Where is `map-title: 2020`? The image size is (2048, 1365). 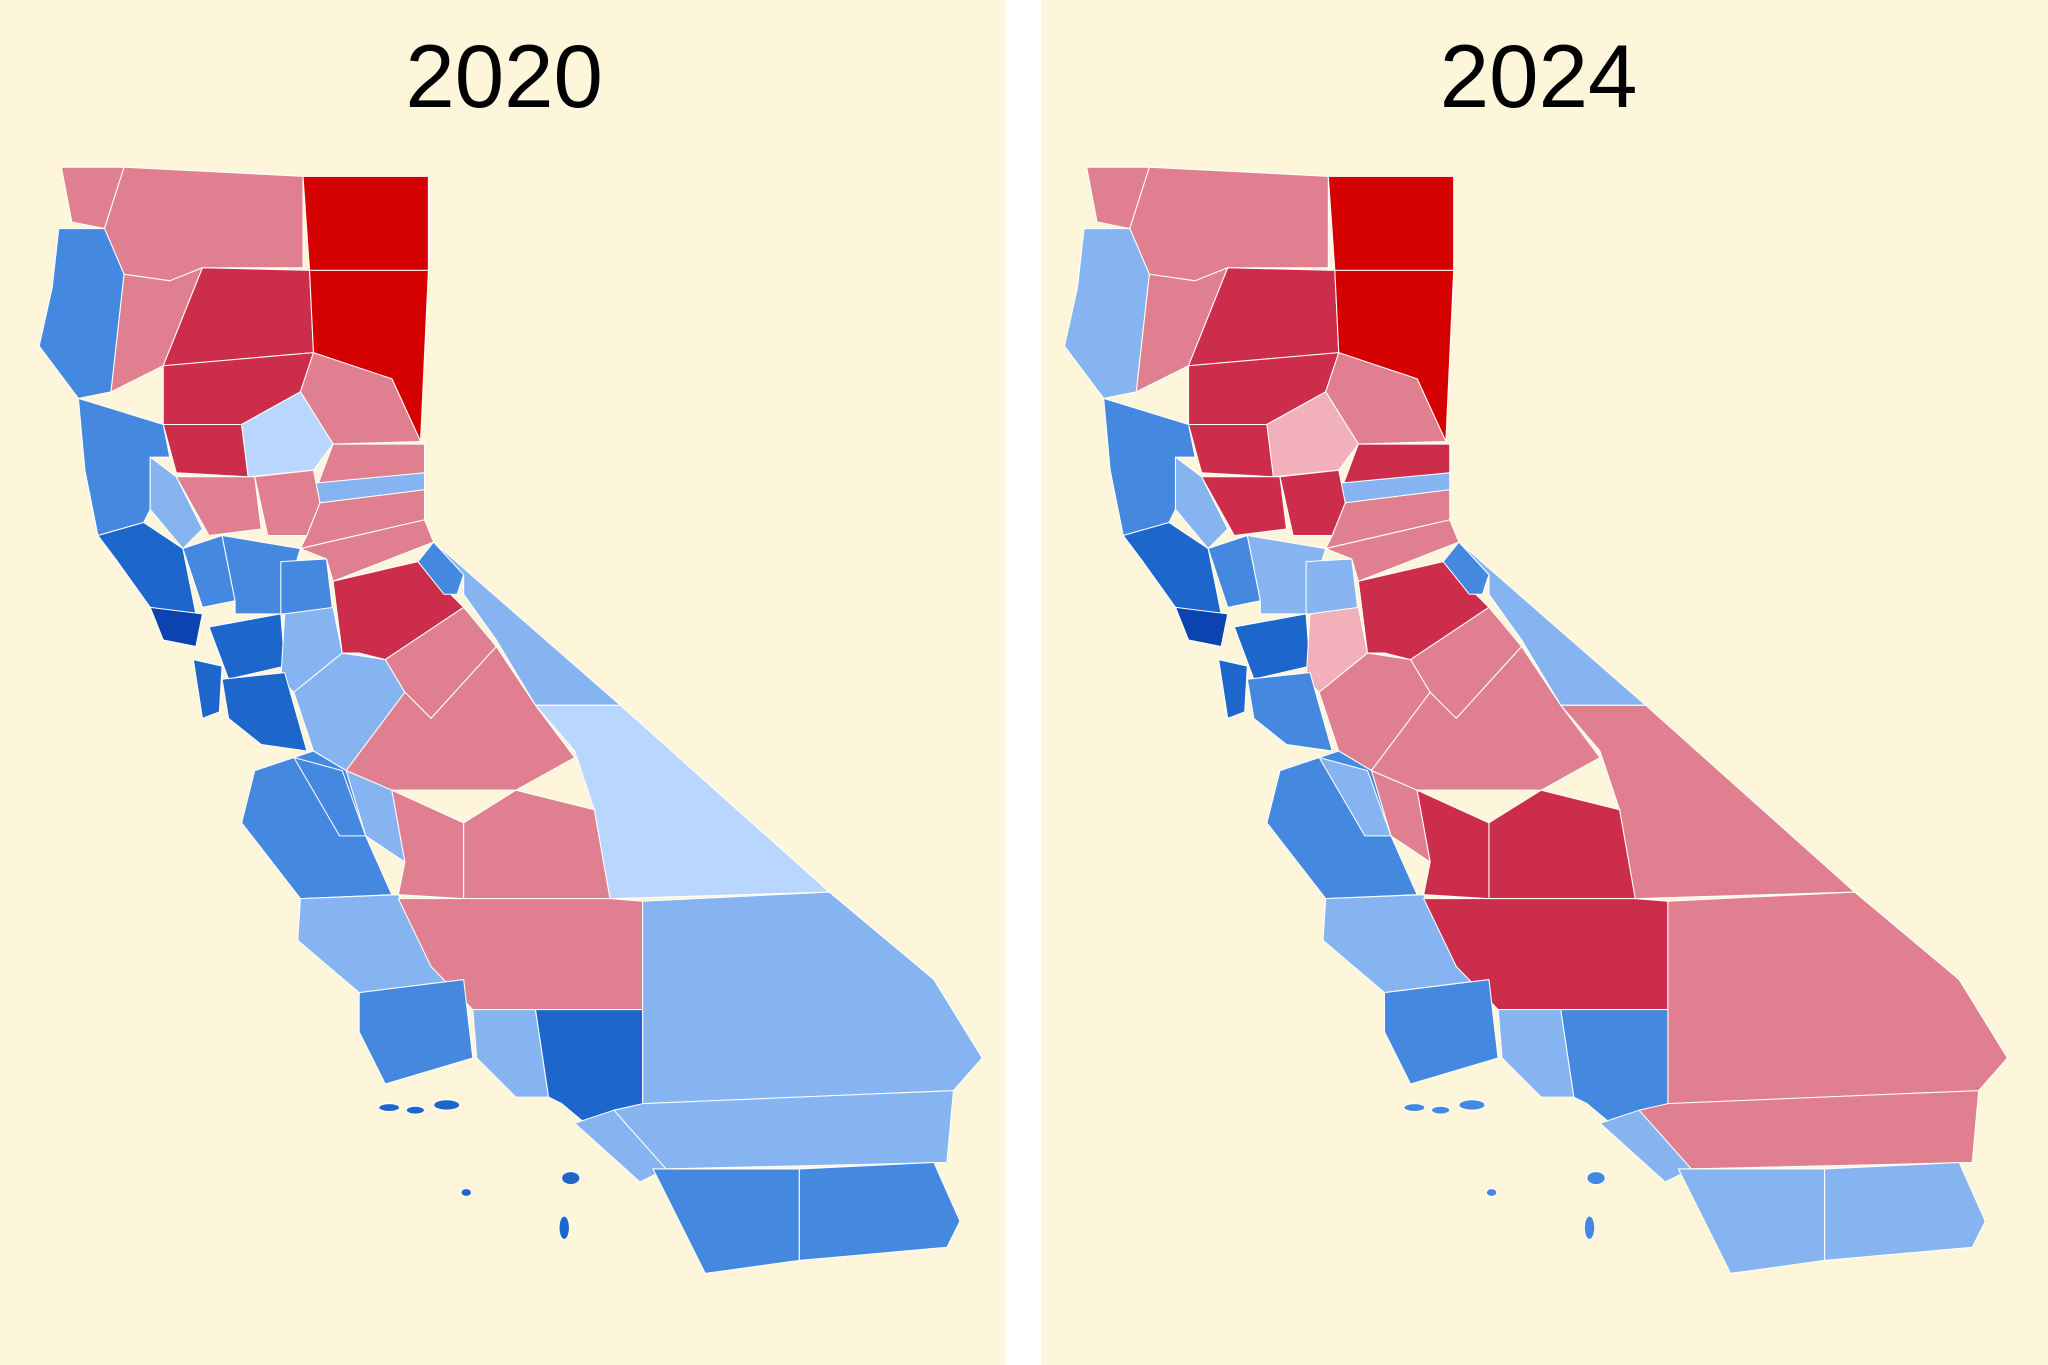
map-title: 2020 is located at coordinates (504, 76).